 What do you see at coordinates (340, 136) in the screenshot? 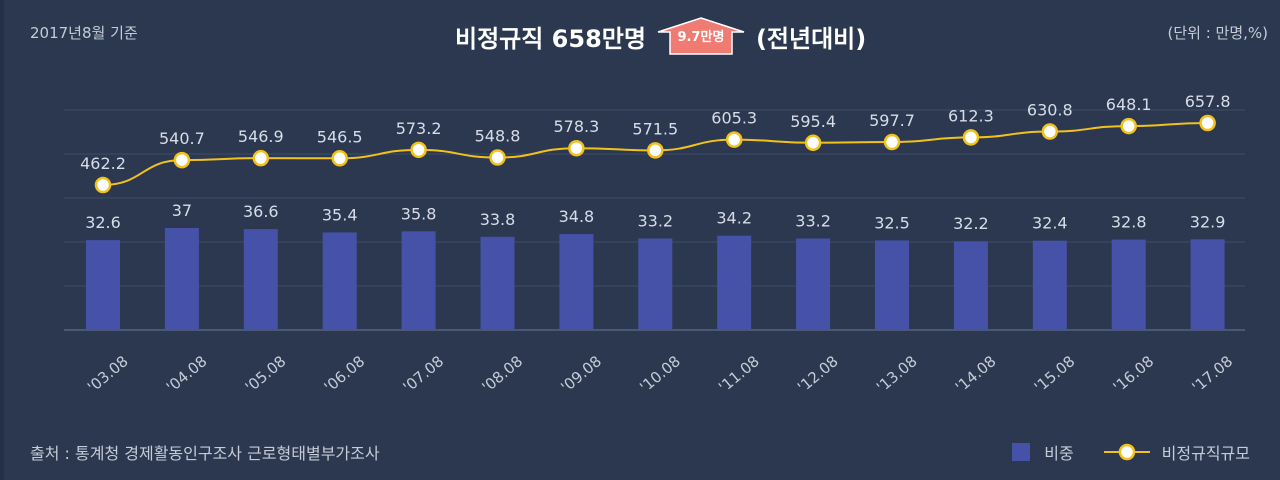
I see `line-value-label: 546.5` at bounding box center [340, 136].